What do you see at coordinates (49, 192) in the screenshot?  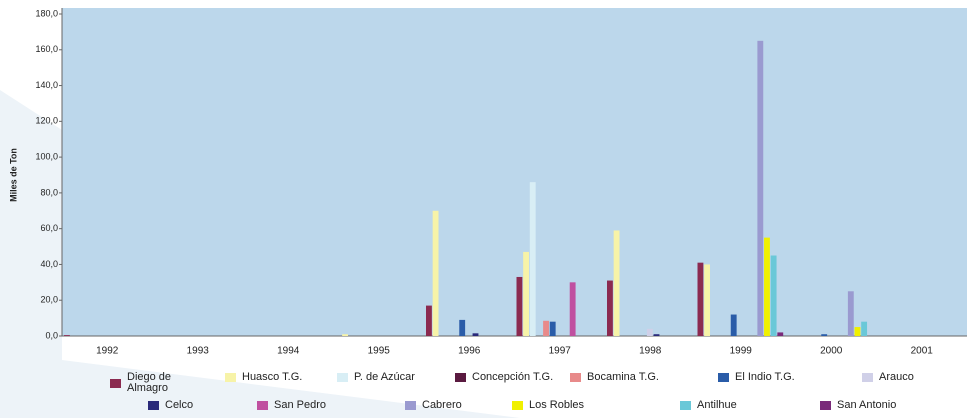 I see `y-tick-label: 80,0` at bounding box center [49, 192].